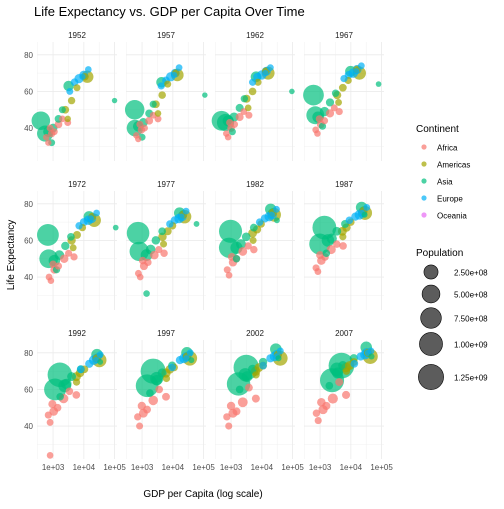  Describe the element at coordinates (424, 198) in the screenshot. I see `legend-key-europe` at that location.